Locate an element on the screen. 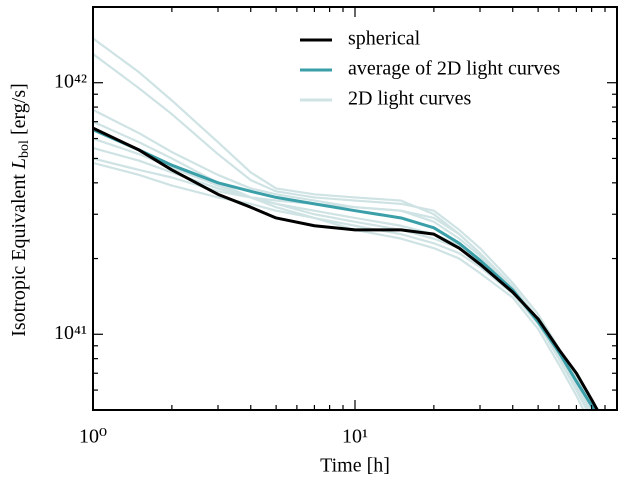 The width and height of the screenshot is (624, 481). x-tick-label: 10⁰ is located at coordinates (93, 437).